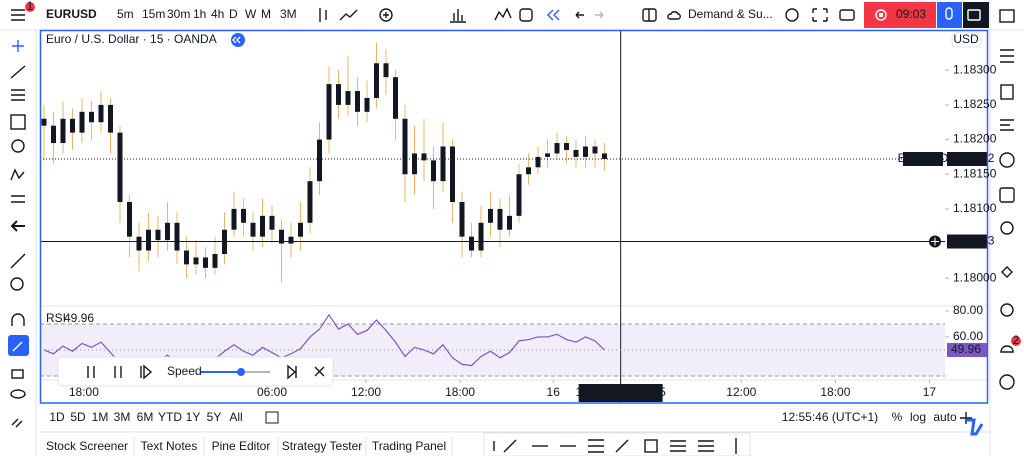  Describe the element at coordinates (17, 374) in the screenshot. I see `lock-tool` at that location.